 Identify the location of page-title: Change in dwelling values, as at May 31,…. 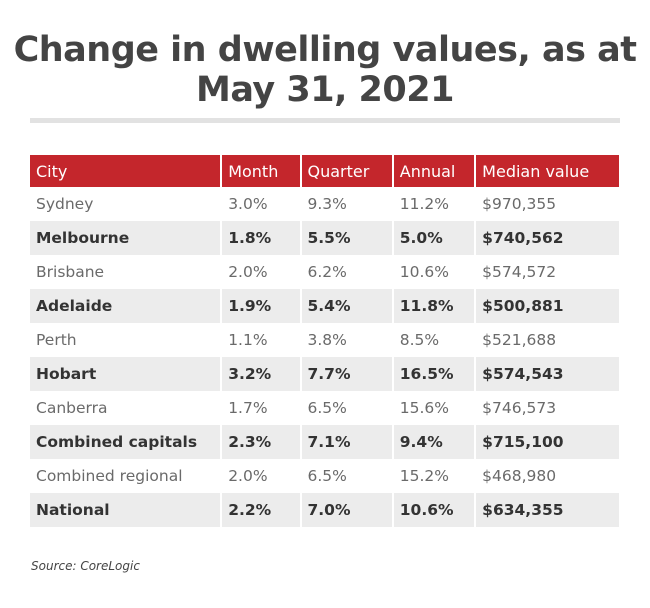
(325, 70).